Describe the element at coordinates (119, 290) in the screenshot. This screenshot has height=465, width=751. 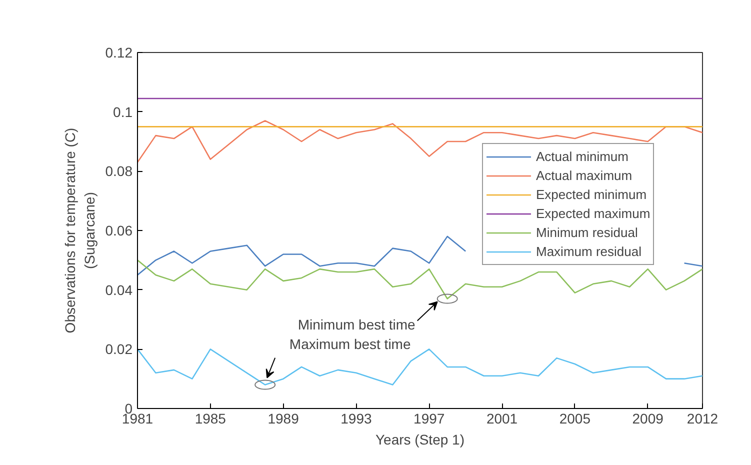
I see `y-tick-label: 0.04` at that location.